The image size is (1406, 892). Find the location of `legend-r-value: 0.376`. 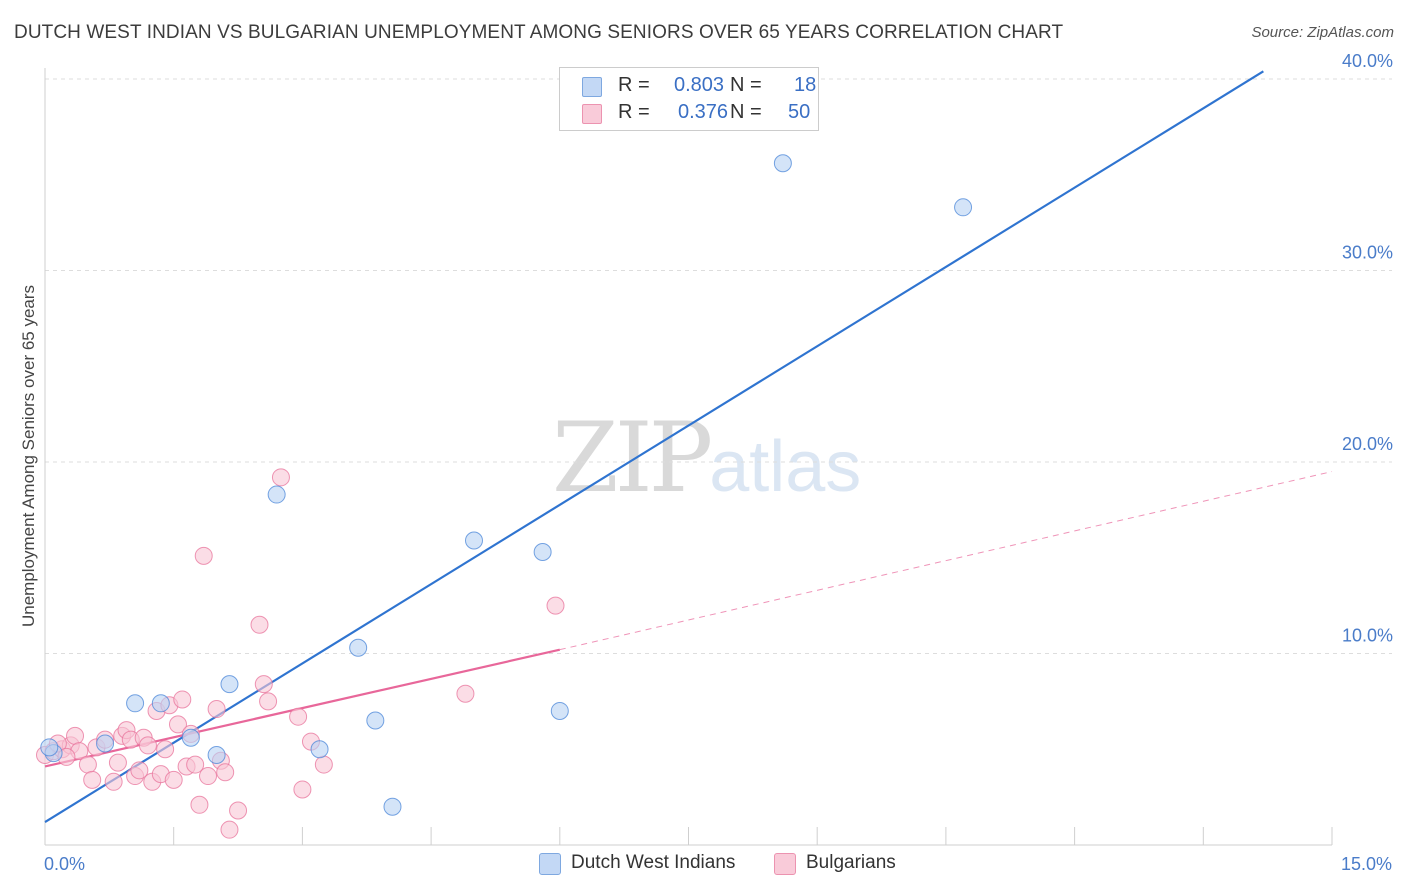

legend-r-value: 0.376 is located at coordinates (703, 112).